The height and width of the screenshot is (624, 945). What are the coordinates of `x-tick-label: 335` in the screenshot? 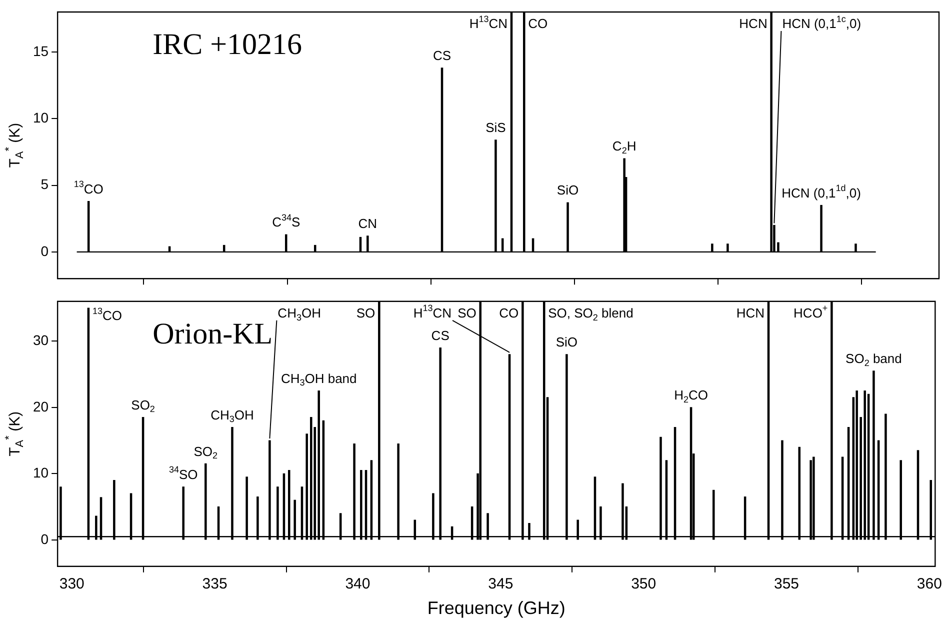 It's located at (215, 584).